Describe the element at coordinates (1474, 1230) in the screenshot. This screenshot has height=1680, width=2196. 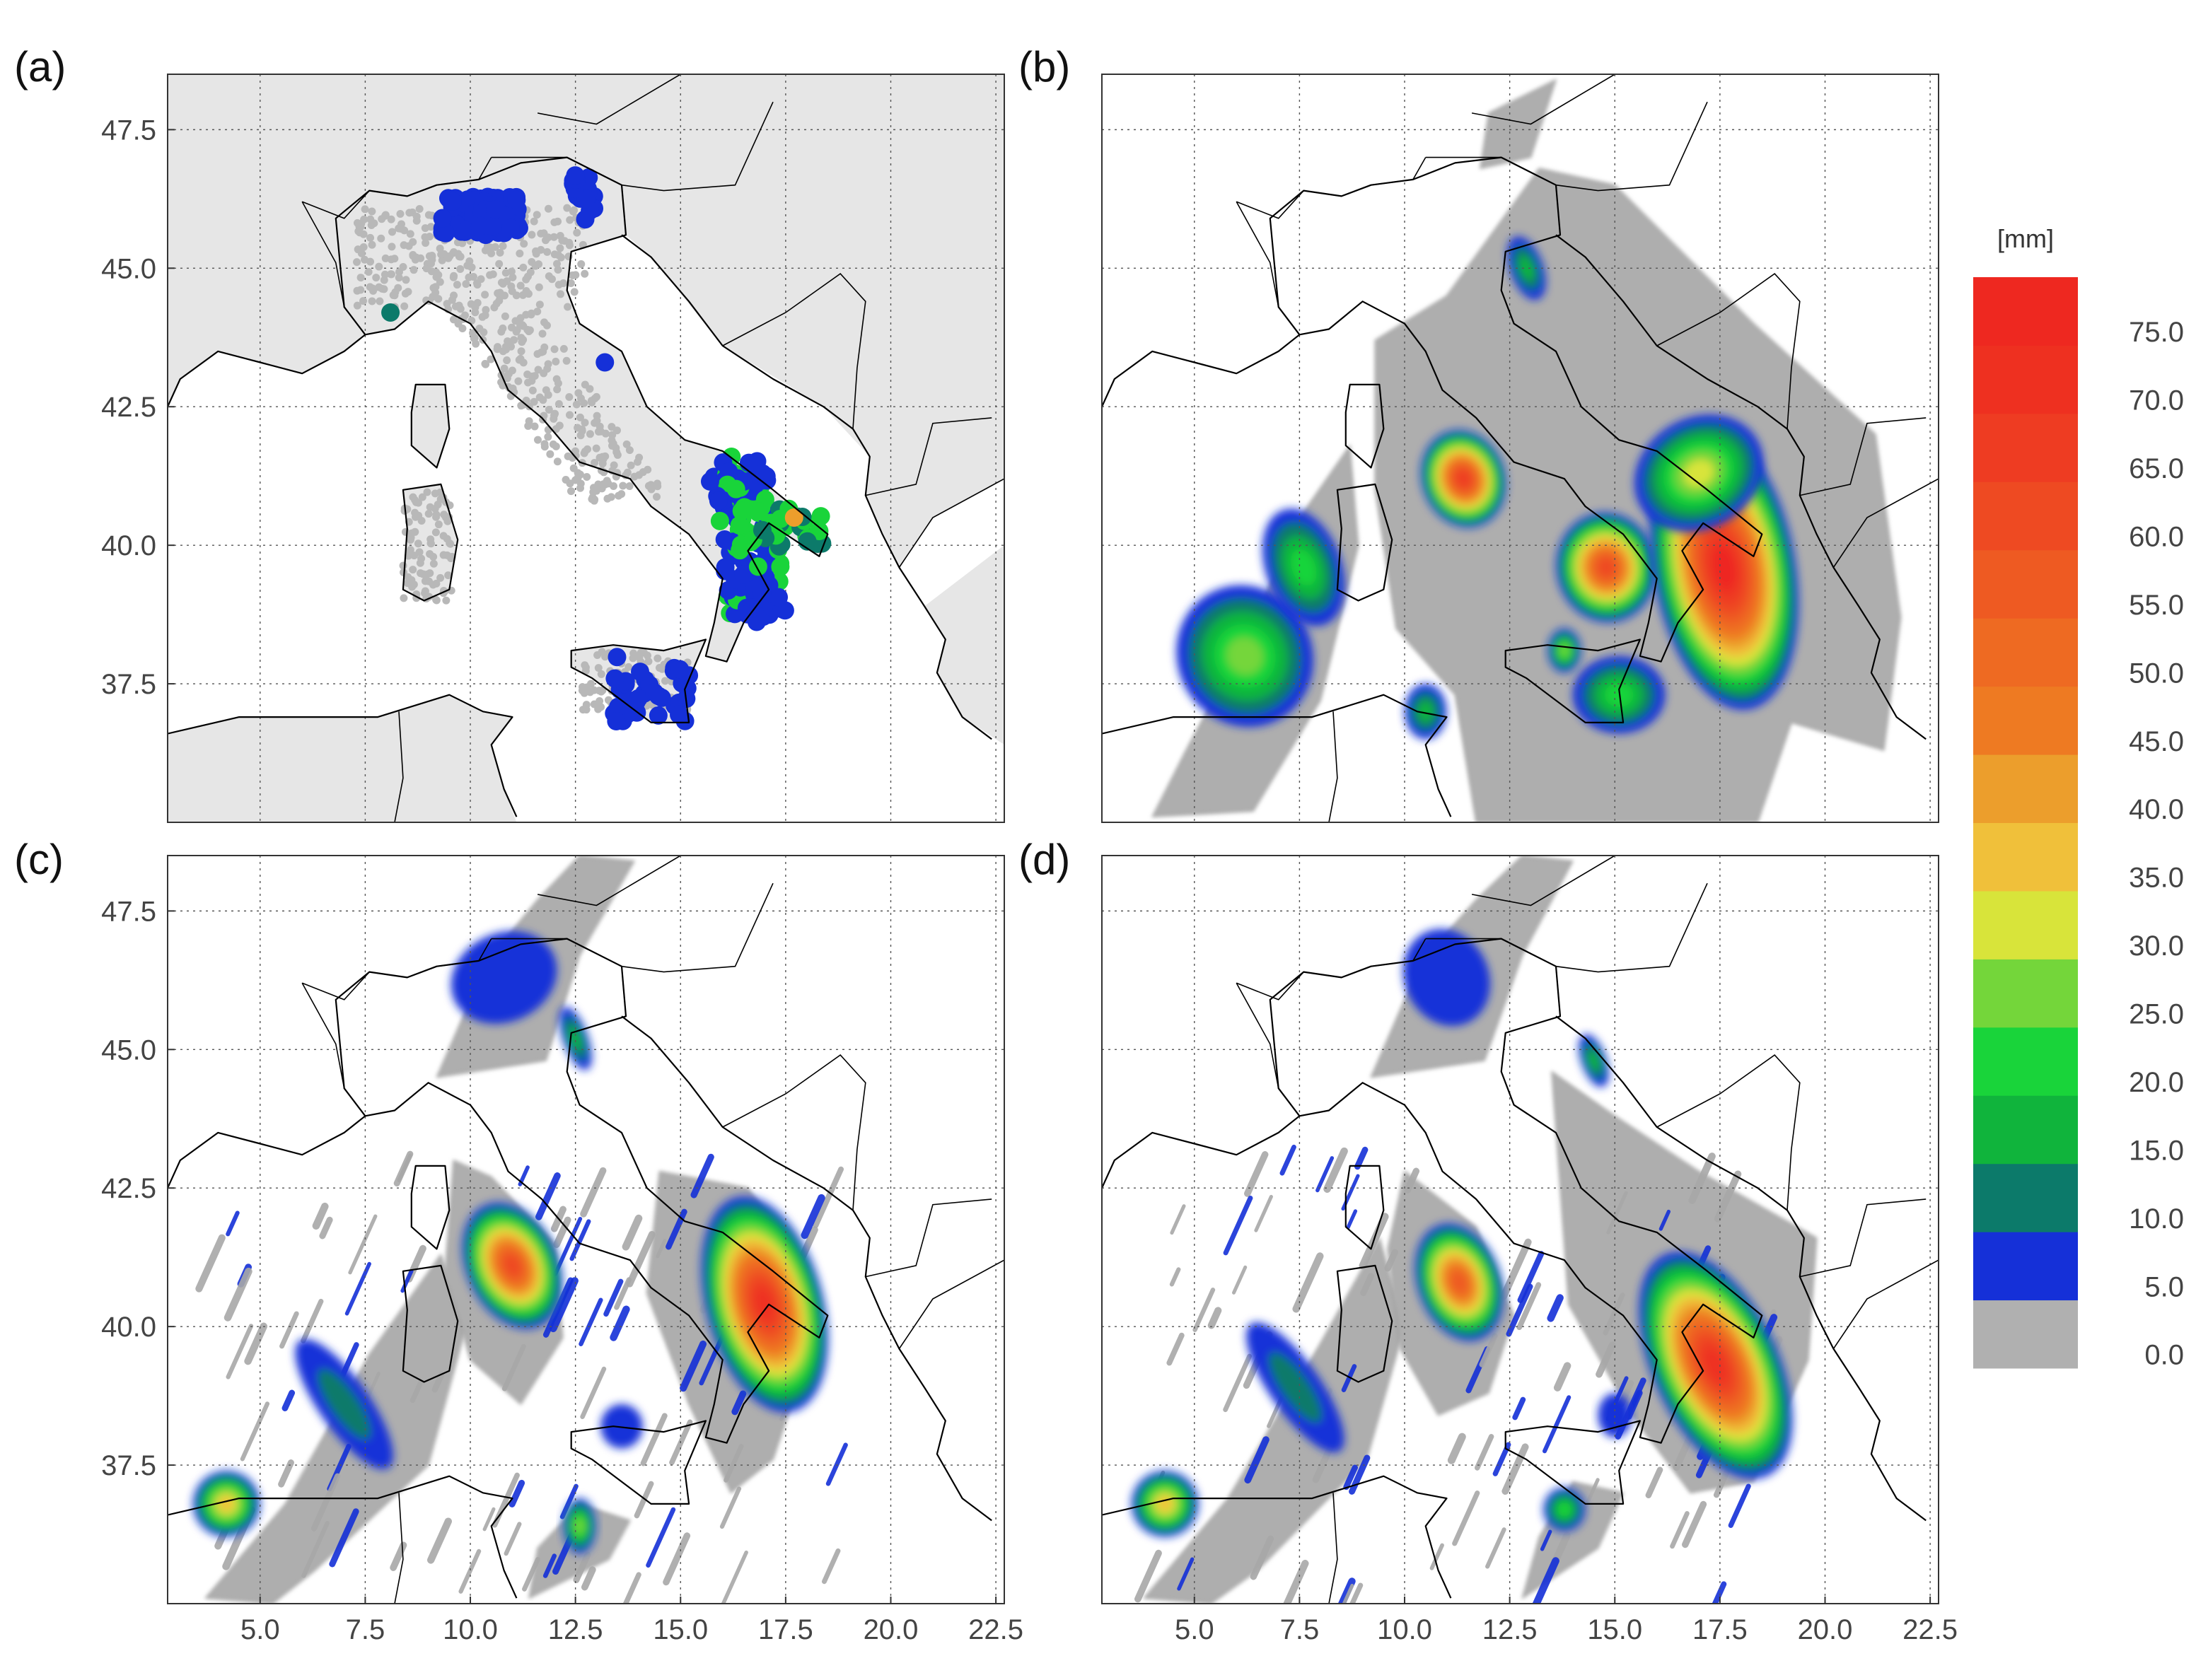
I see `precip-field-d` at that location.